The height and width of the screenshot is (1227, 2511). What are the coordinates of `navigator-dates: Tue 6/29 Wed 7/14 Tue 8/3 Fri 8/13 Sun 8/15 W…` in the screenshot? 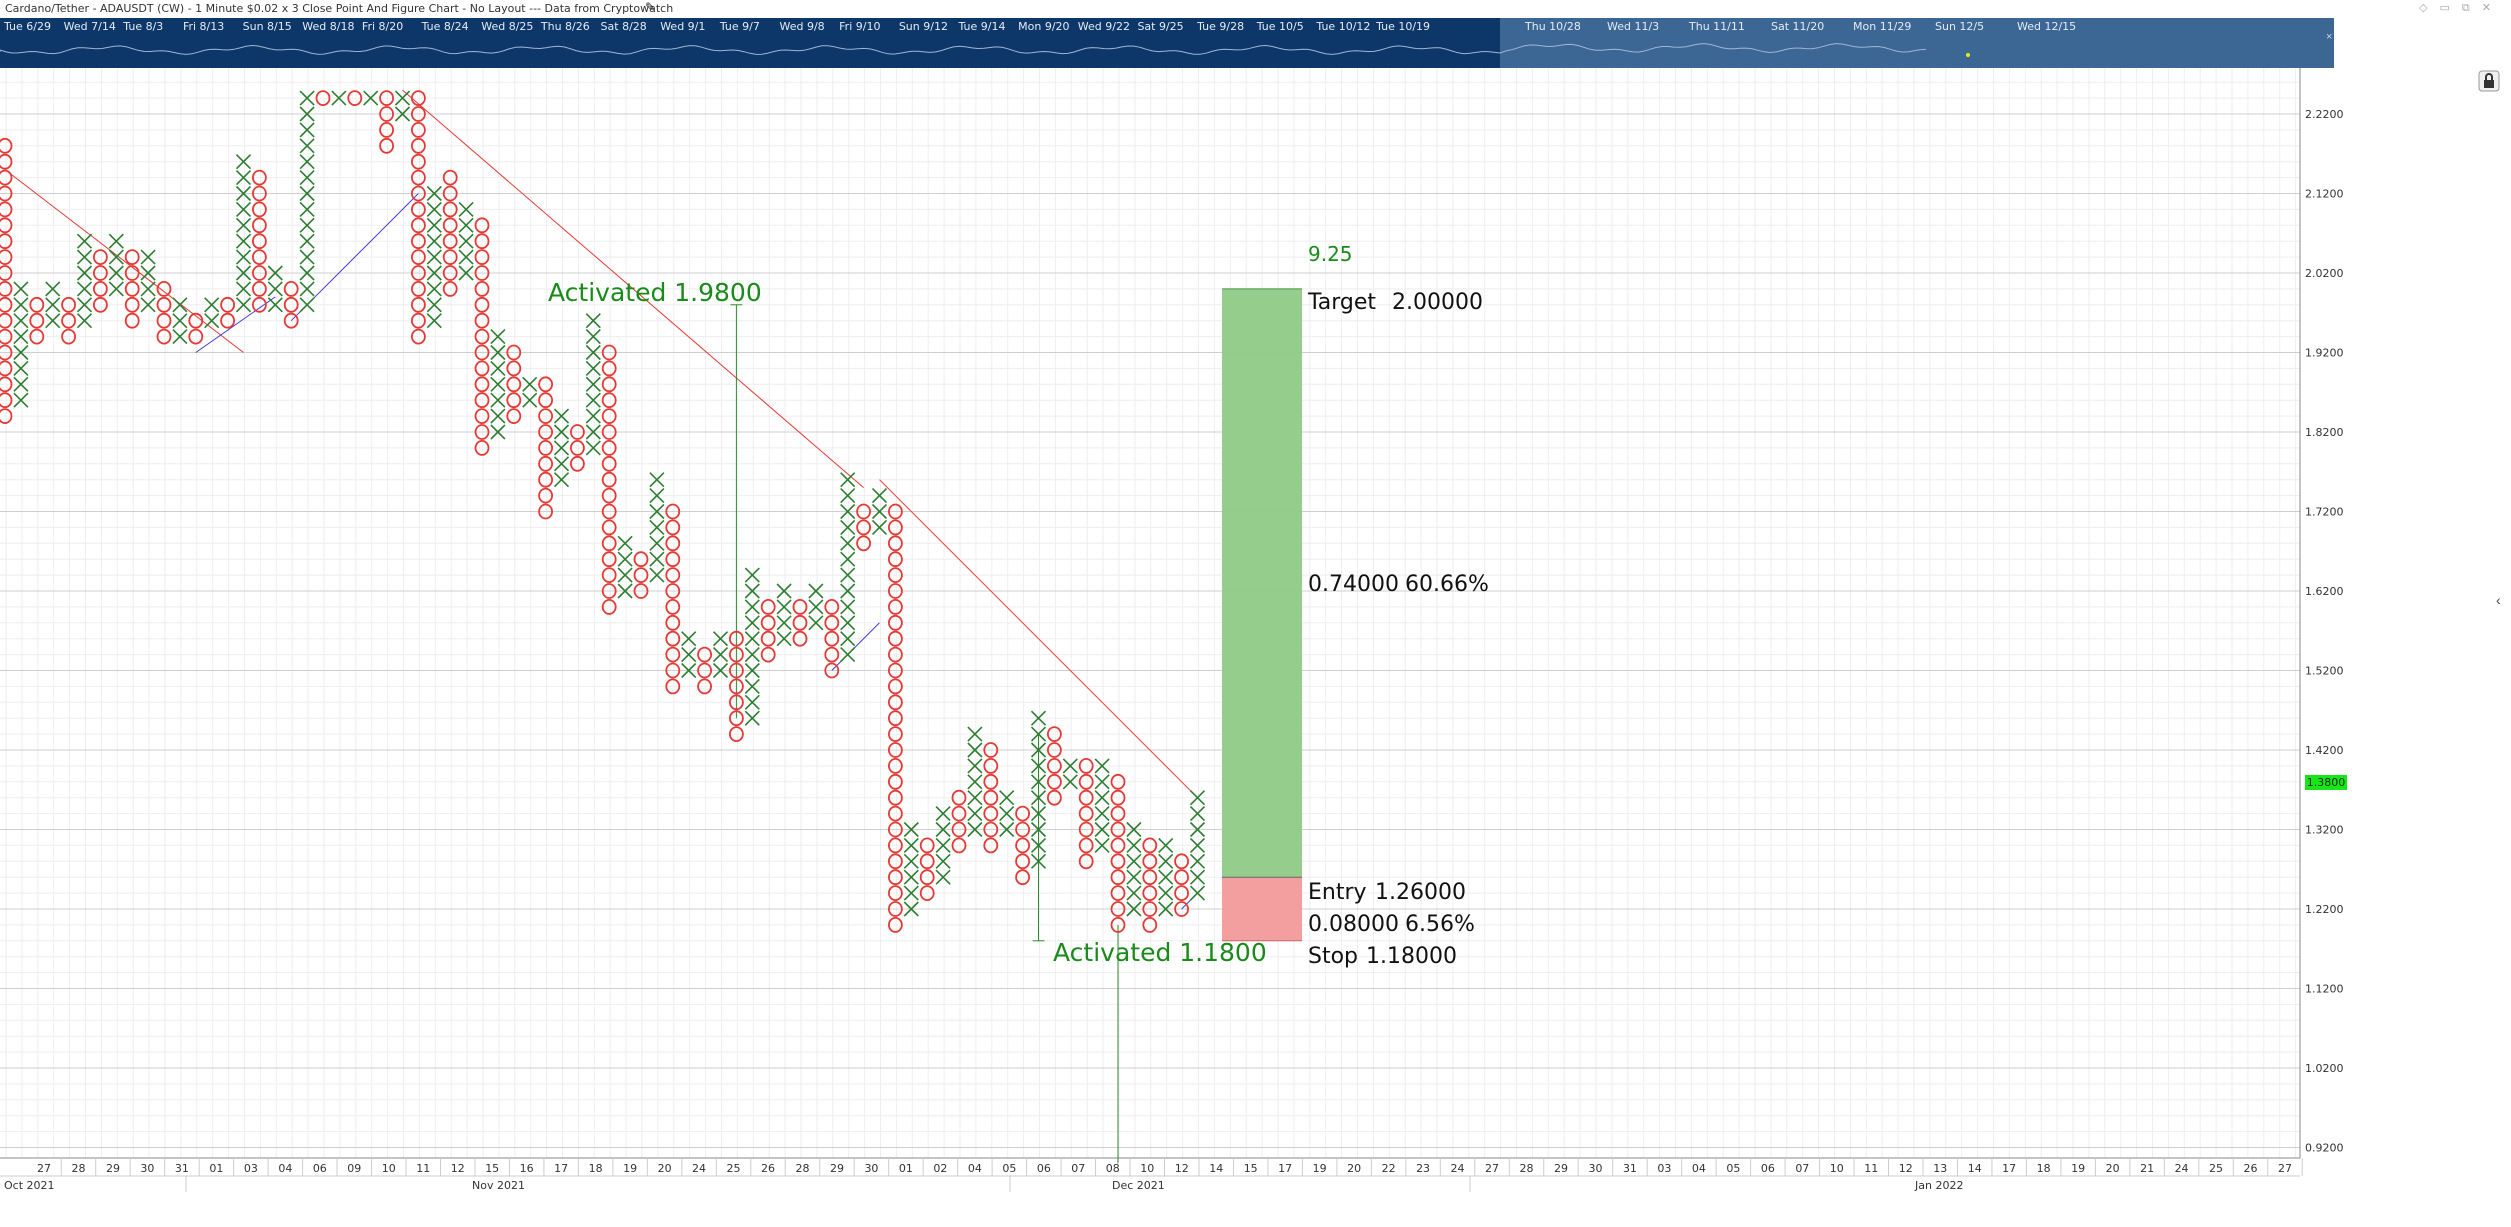 It's located at (1167, 26).